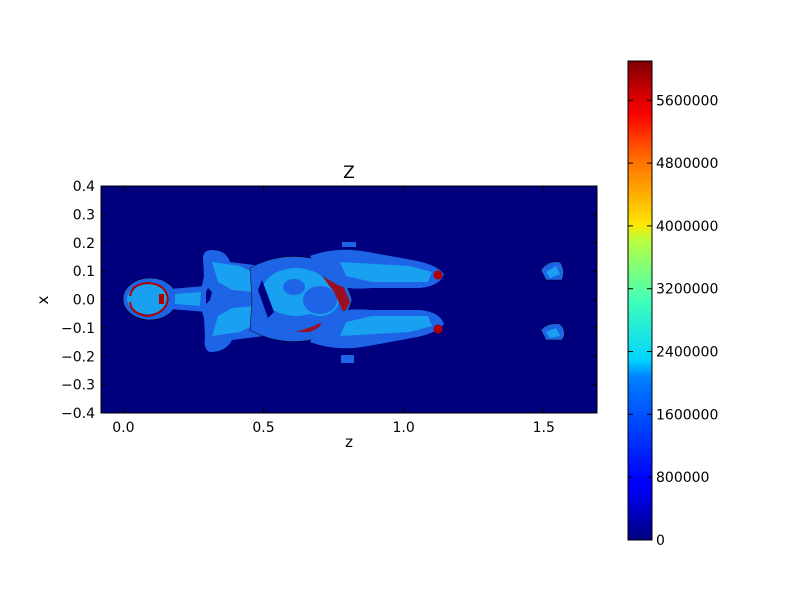 This screenshot has height=600, width=800. Describe the element at coordinates (78, 357) in the screenshot. I see `y-tick-label: −0.2` at that location.